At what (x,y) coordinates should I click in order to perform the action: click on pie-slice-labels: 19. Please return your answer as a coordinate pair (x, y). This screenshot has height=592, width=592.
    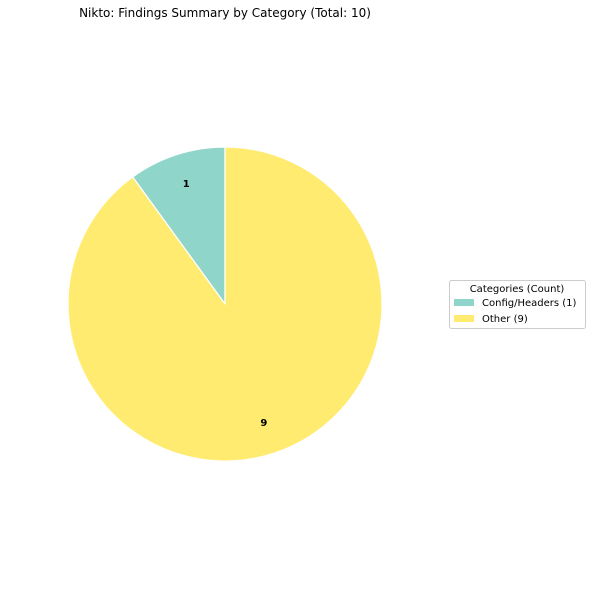
    Looking at the image, I should click on (225, 304).